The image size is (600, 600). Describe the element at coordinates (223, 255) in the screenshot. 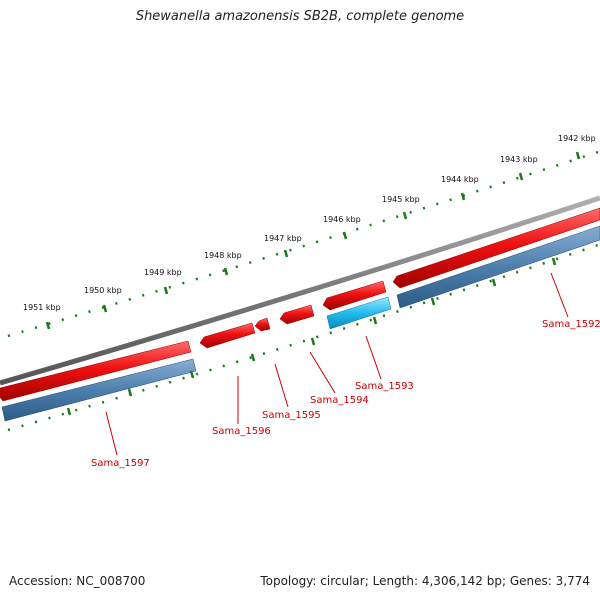

I see `kbp-label-1948: 1948 kbp` at that location.